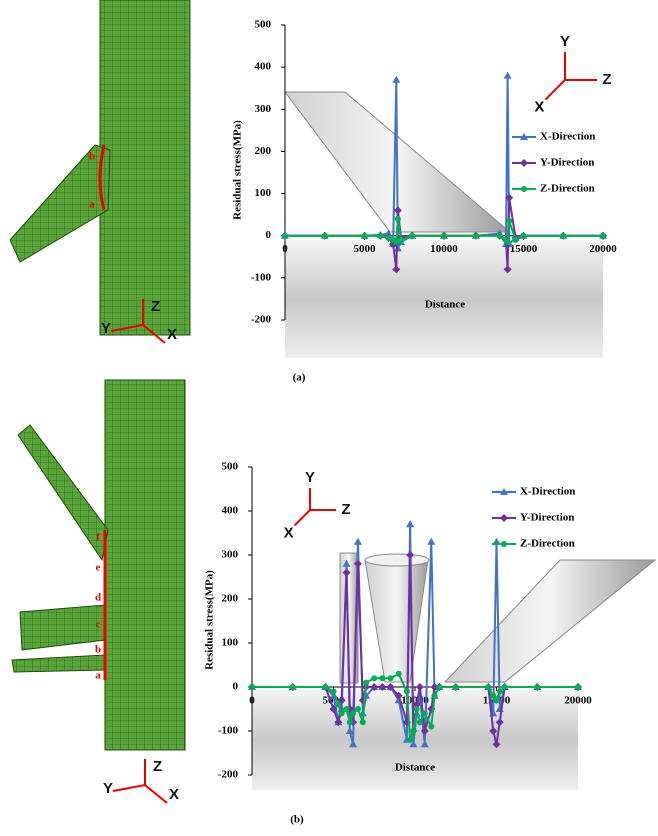 This screenshot has width=658, height=836. I want to click on mesh-a, so click(100, 168).